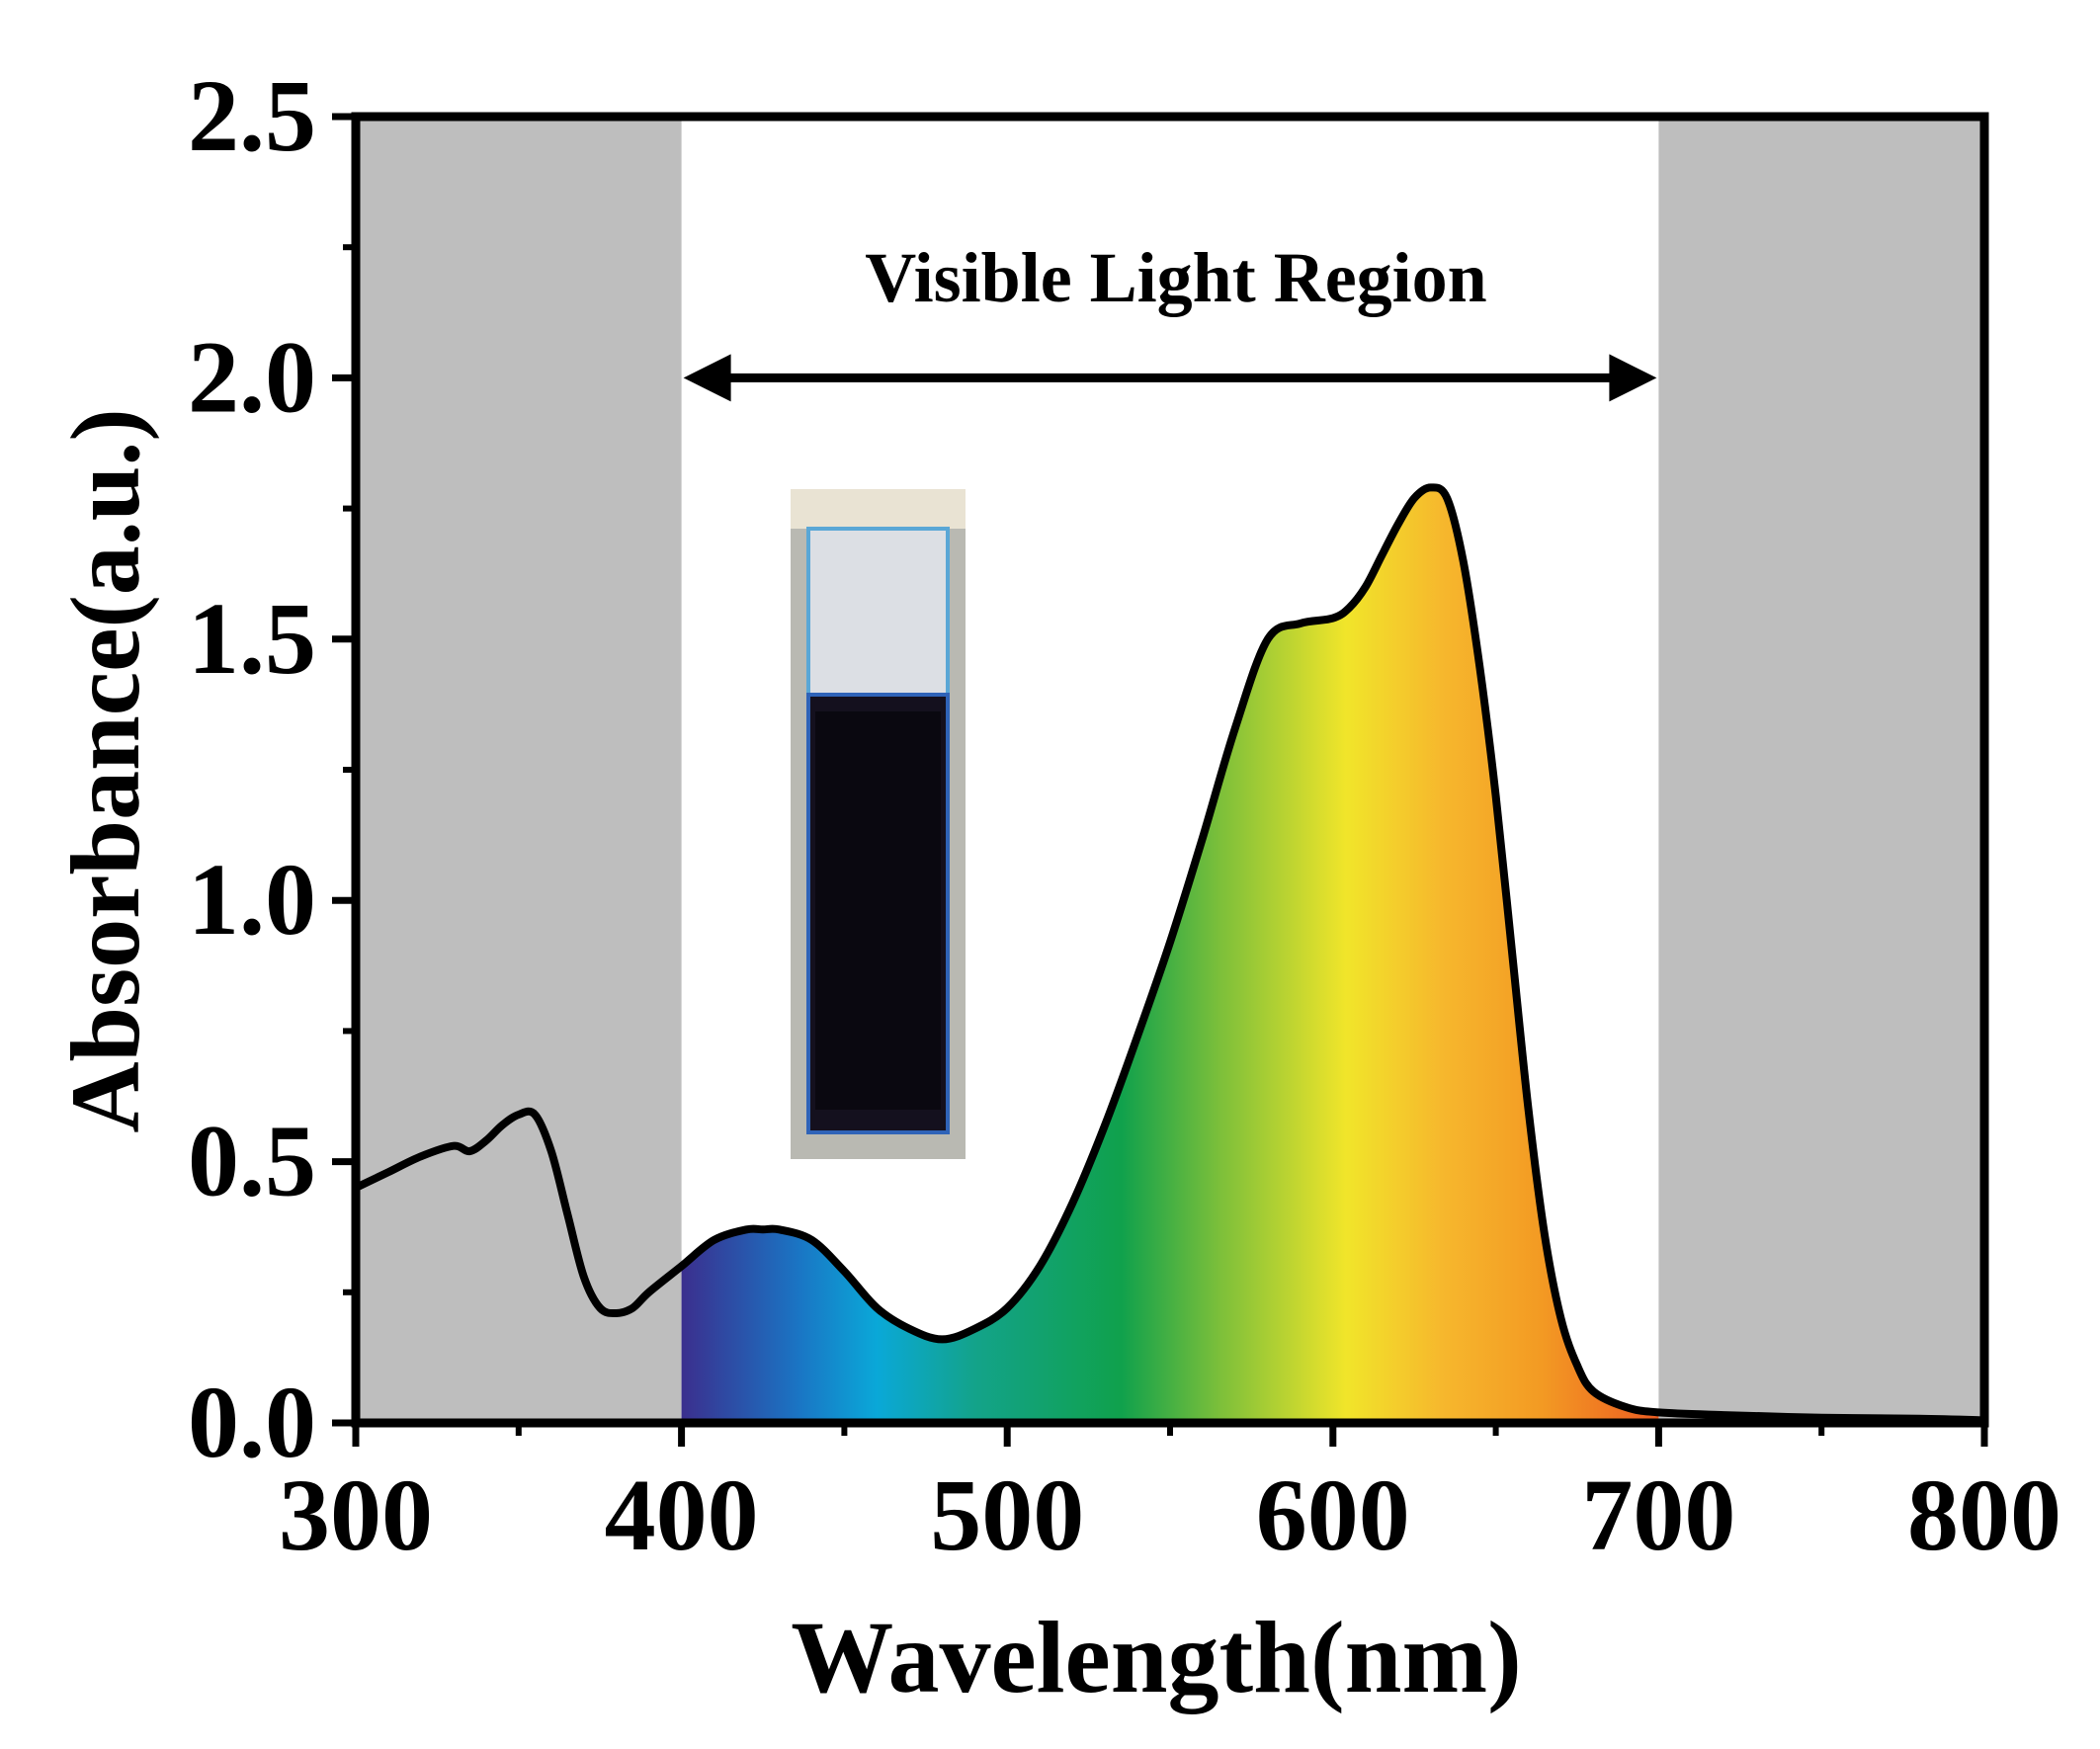  I want to click on x-tick-label-600: 600, so click(1333, 1515).